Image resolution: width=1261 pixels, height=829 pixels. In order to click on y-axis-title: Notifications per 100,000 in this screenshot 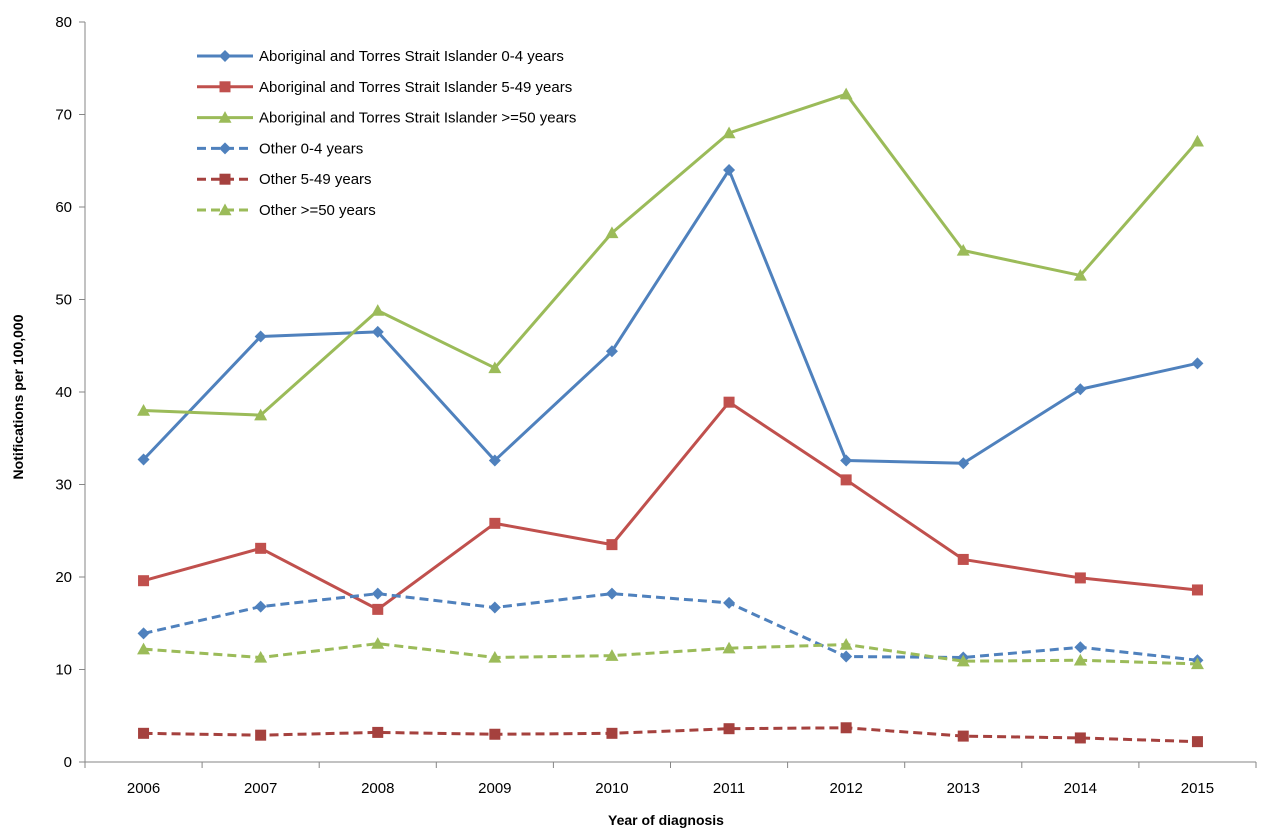, I will do `click(18, 396)`.